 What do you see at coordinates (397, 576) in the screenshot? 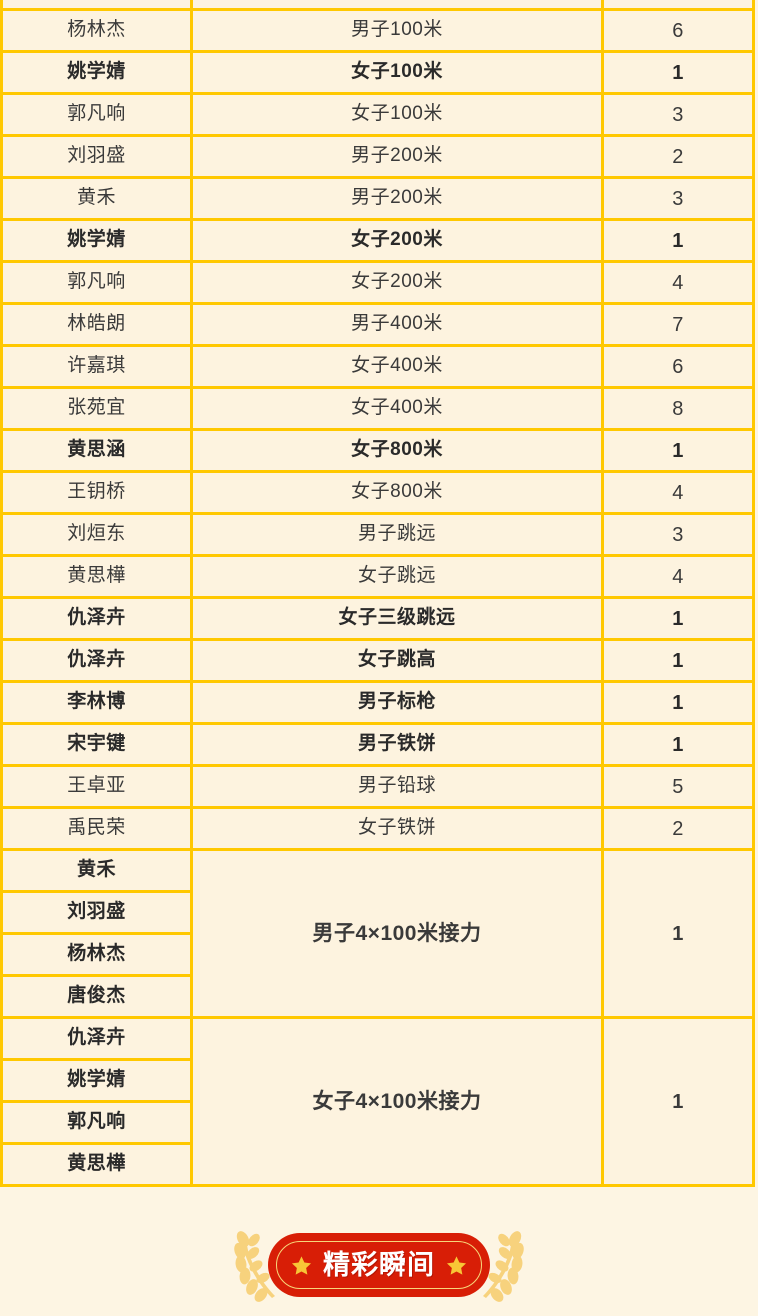
I see `event-name-cell: 女子跳远` at bounding box center [397, 576].